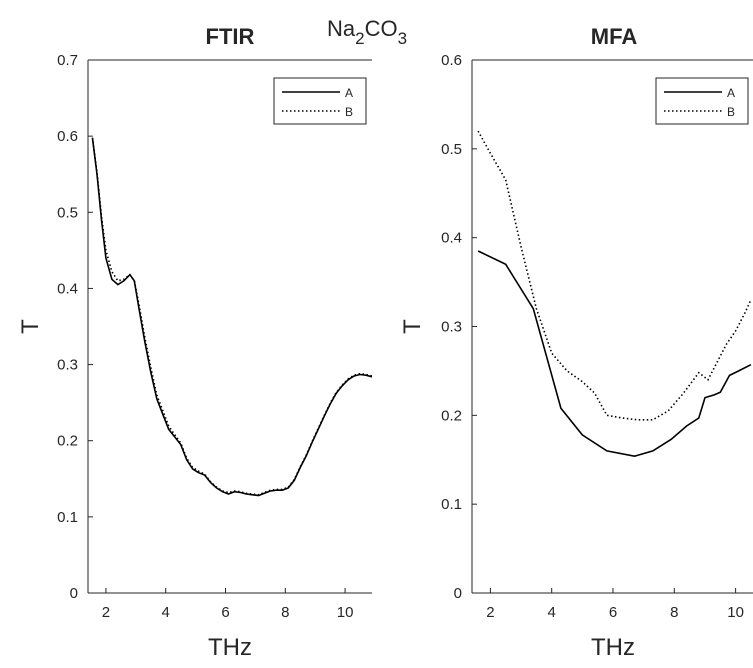 This screenshot has width=753, height=668. I want to click on ftir-legend-label-a: A, so click(349, 93).